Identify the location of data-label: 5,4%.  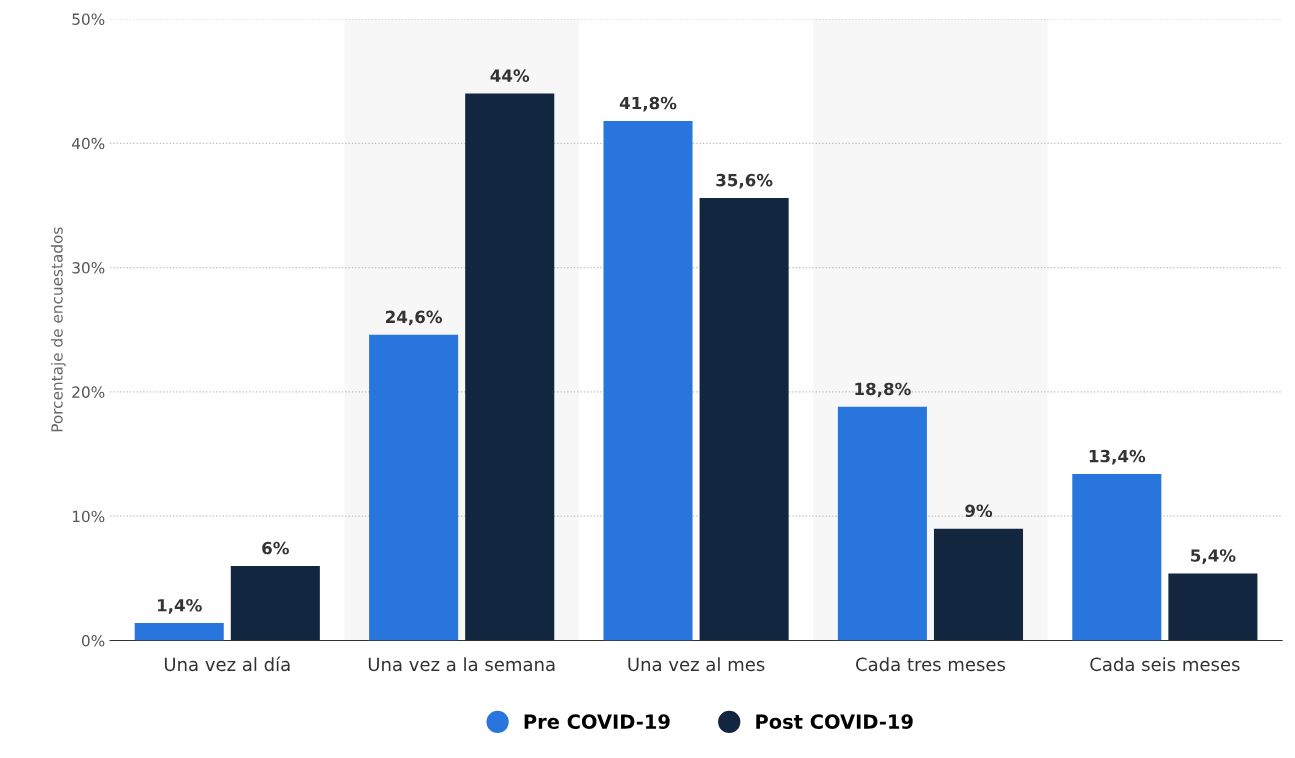
(1213, 556).